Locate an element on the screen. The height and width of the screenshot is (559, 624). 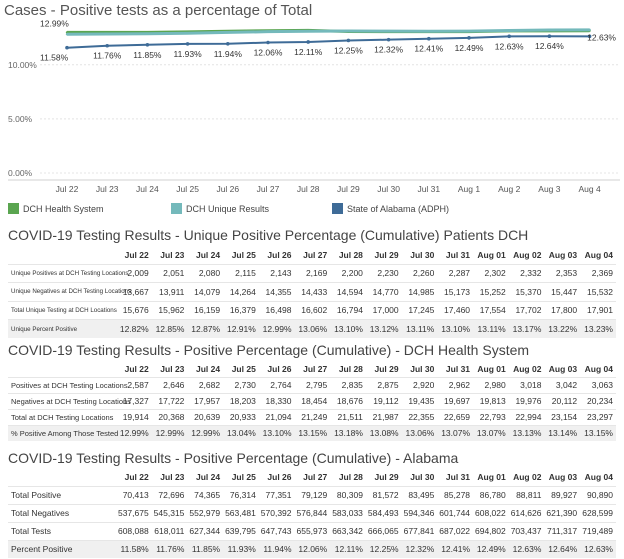
column-header: Aug 02 is located at coordinates (527, 477).